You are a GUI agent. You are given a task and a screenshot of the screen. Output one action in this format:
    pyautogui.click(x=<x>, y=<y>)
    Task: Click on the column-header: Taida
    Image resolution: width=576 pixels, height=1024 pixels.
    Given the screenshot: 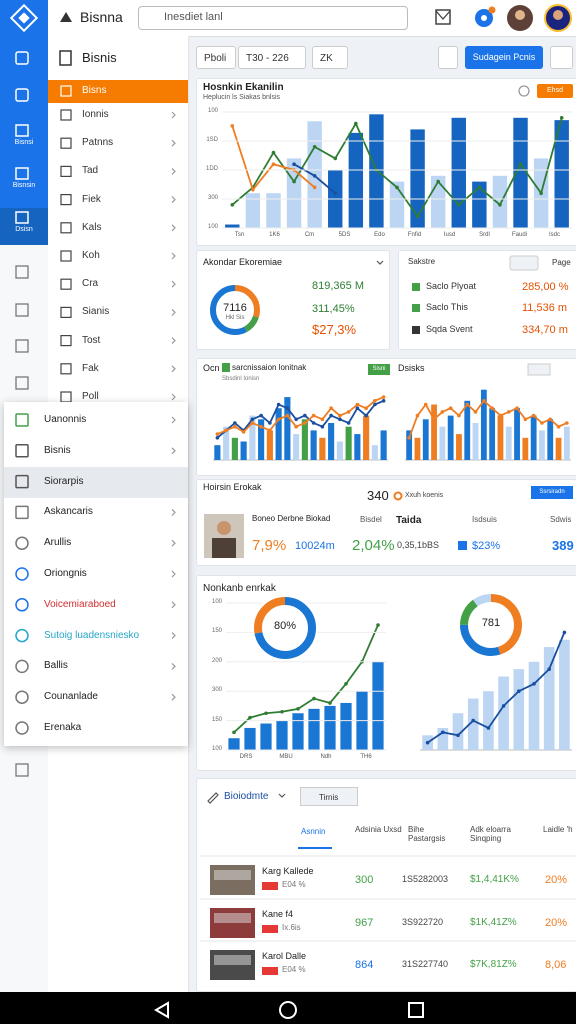 What is the action you would take?
    pyautogui.click(x=409, y=520)
    